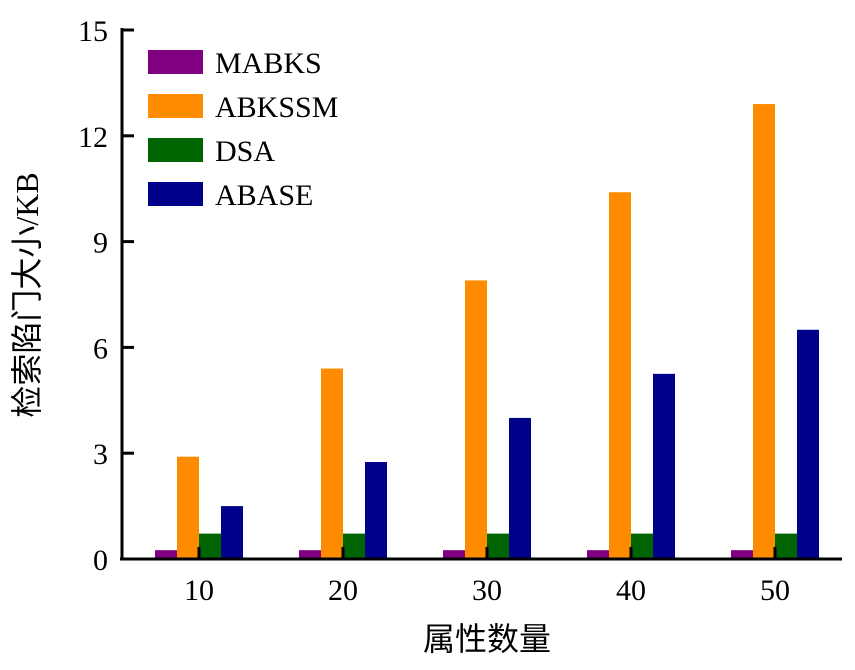 The width and height of the screenshot is (855, 670). Describe the element at coordinates (106, 296) in the screenshot. I see `y-ticks: 0 3 6 9 12 15` at that location.